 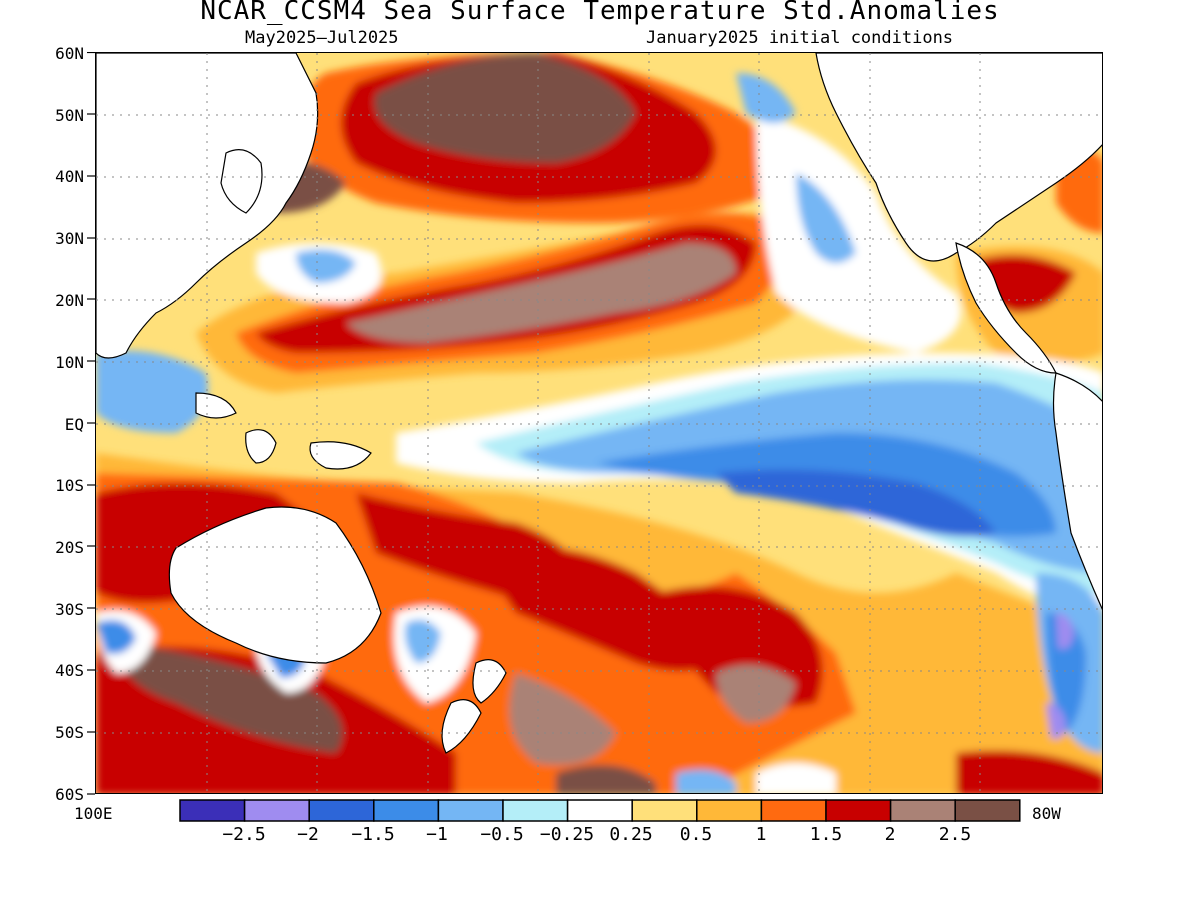 I want to click on new-zealand-south, so click(x=461, y=726).